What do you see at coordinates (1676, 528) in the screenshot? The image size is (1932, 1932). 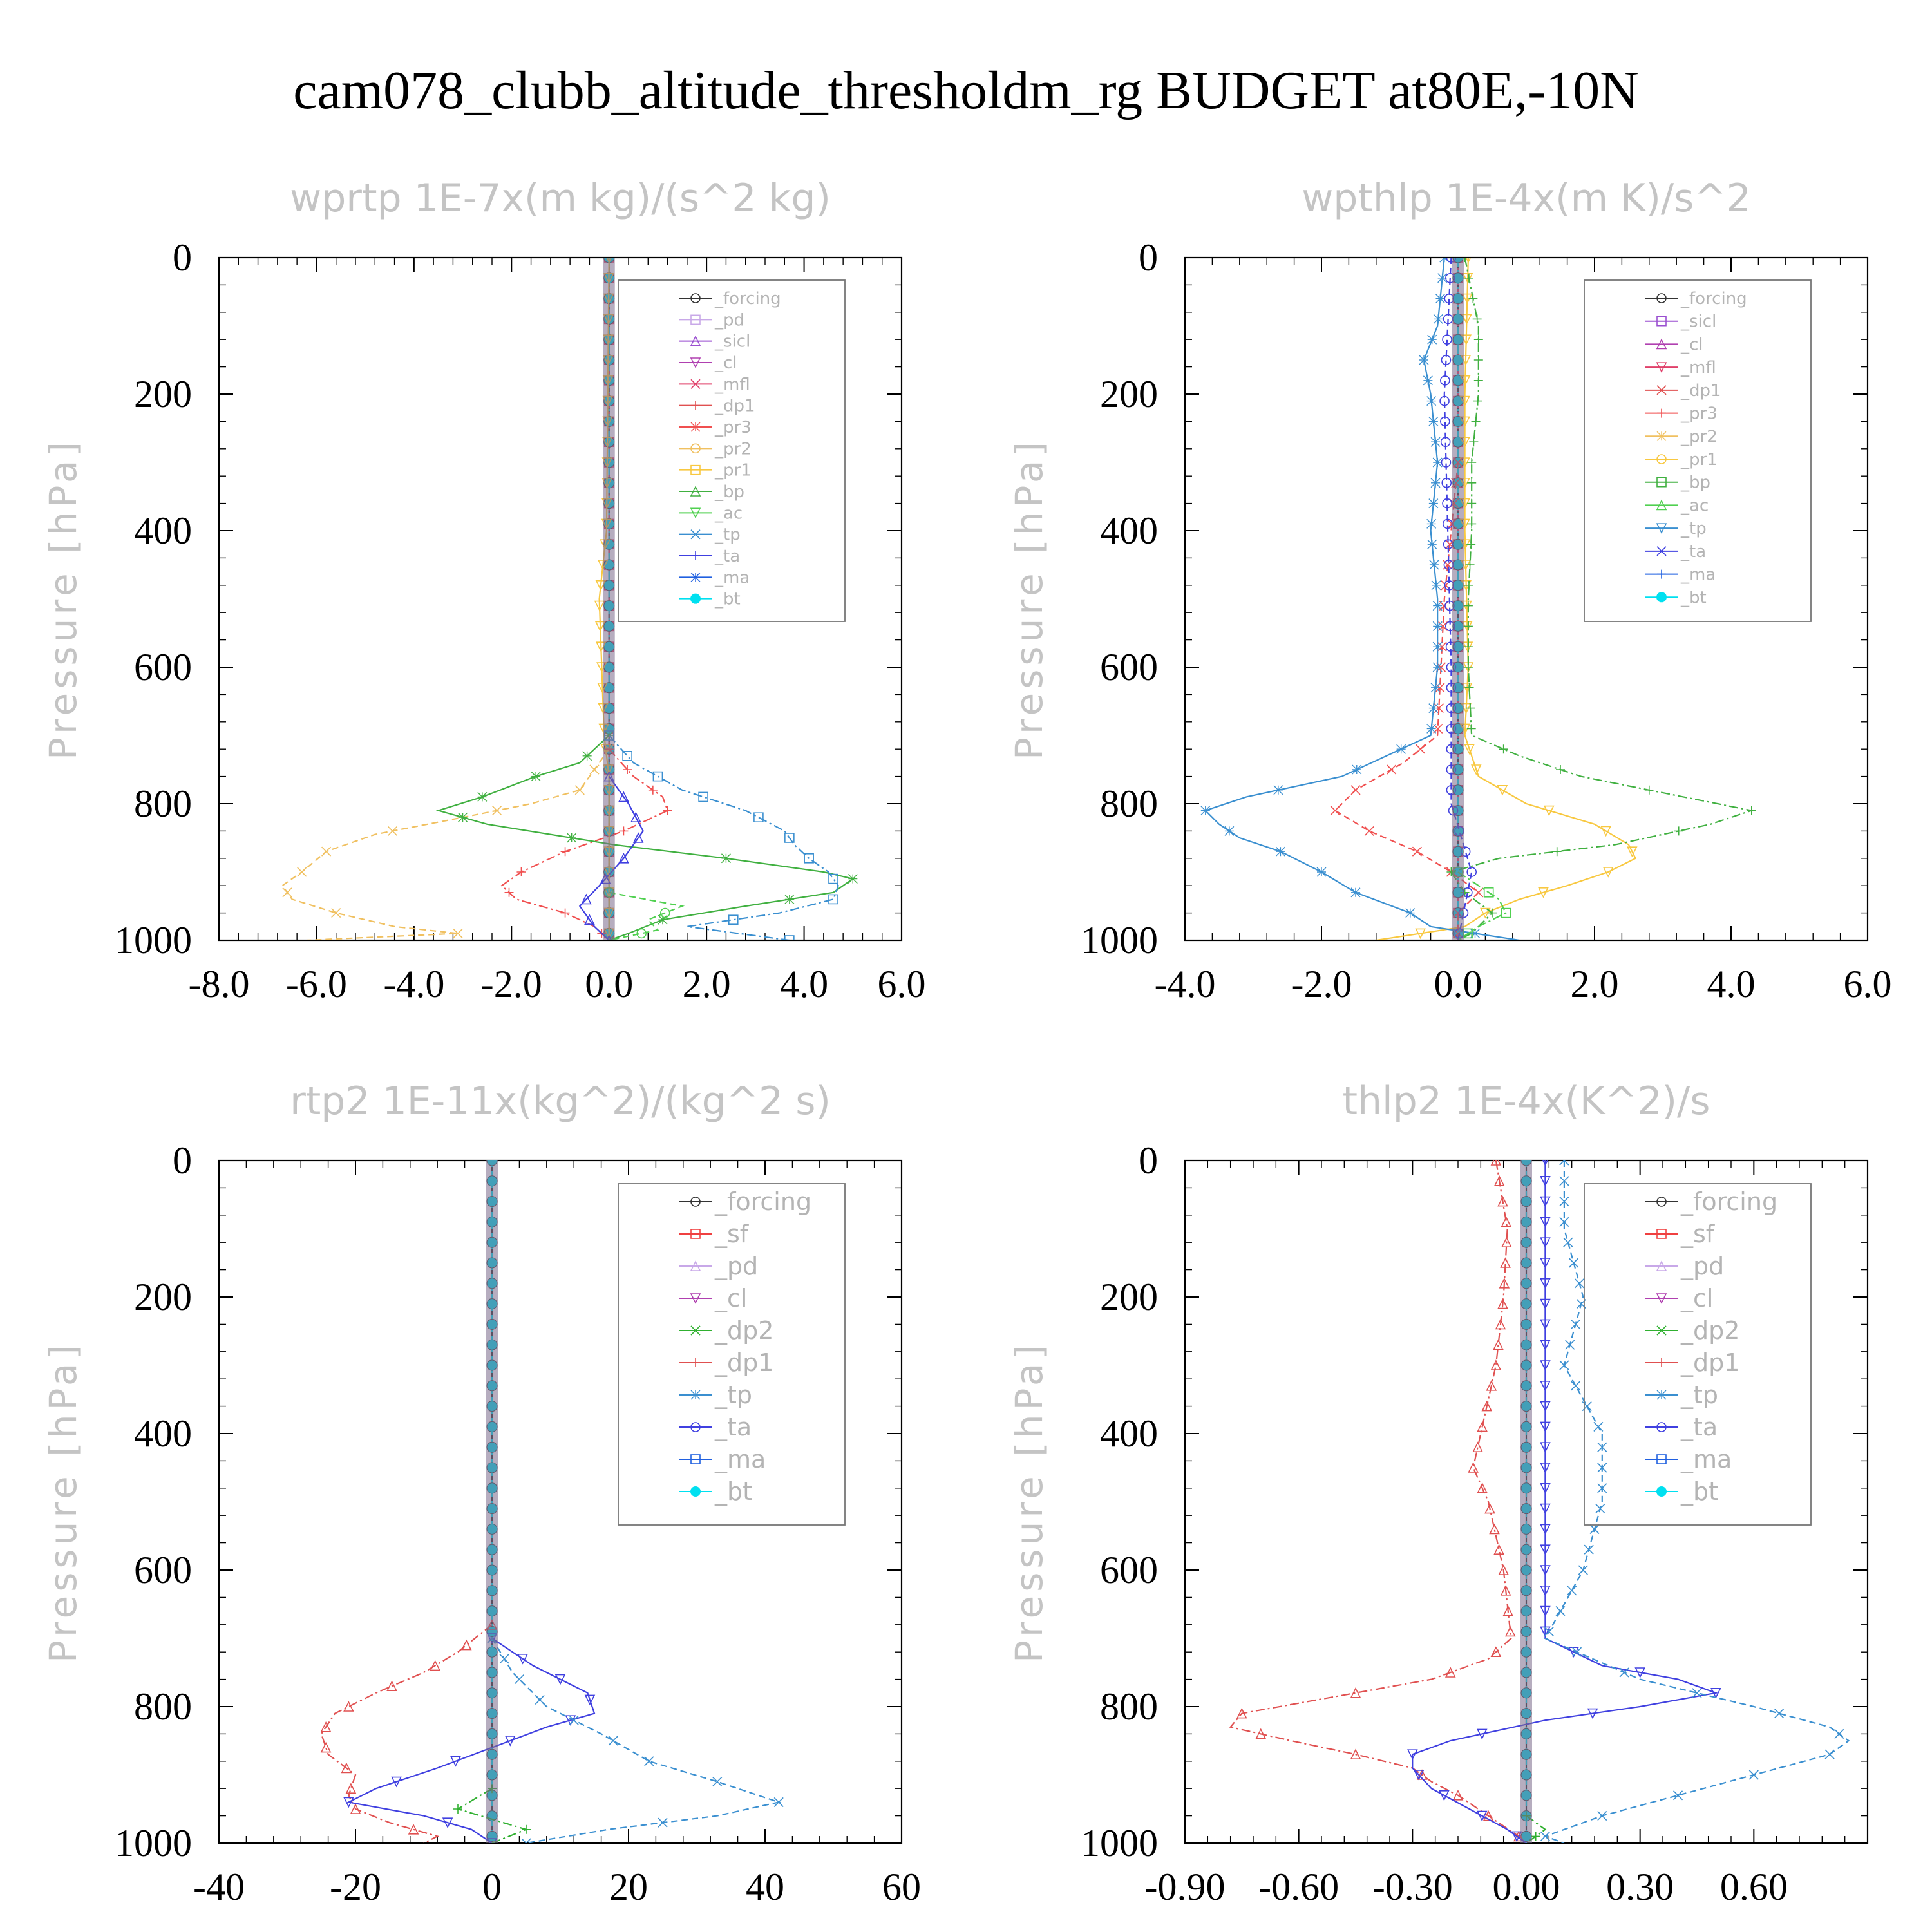 I see `legend-item-tp: _tp` at bounding box center [1676, 528].